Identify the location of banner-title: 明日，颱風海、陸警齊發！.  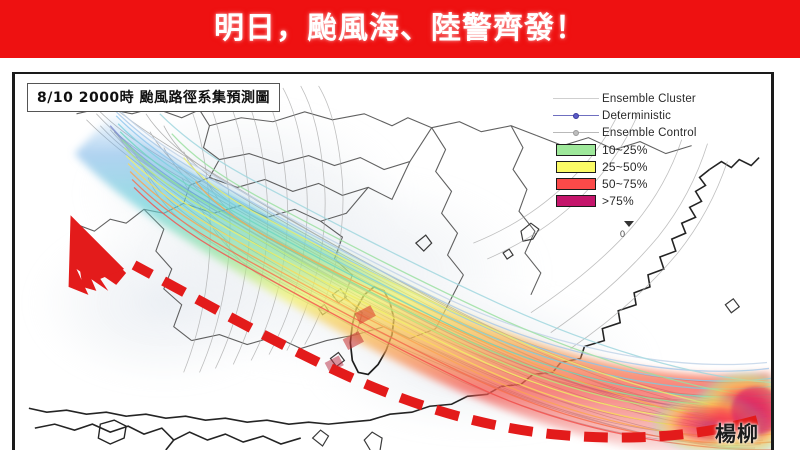
(400, 28).